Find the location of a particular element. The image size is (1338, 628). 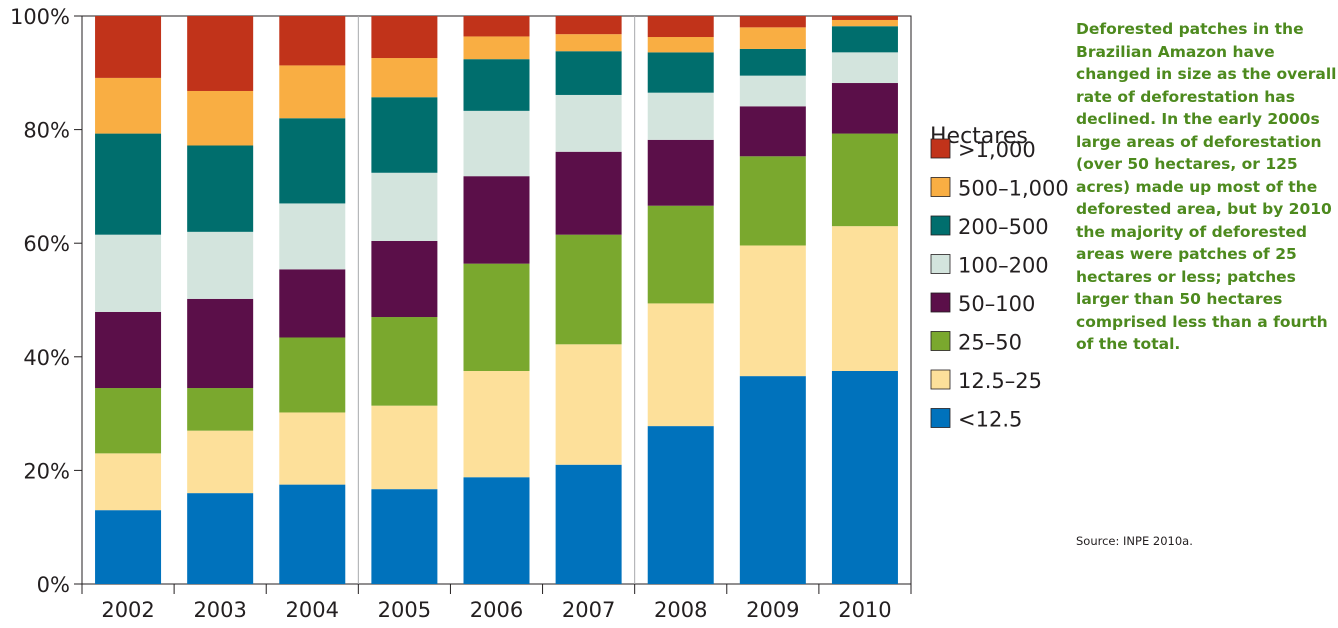

legend-label: >1,000 is located at coordinates (997, 150).